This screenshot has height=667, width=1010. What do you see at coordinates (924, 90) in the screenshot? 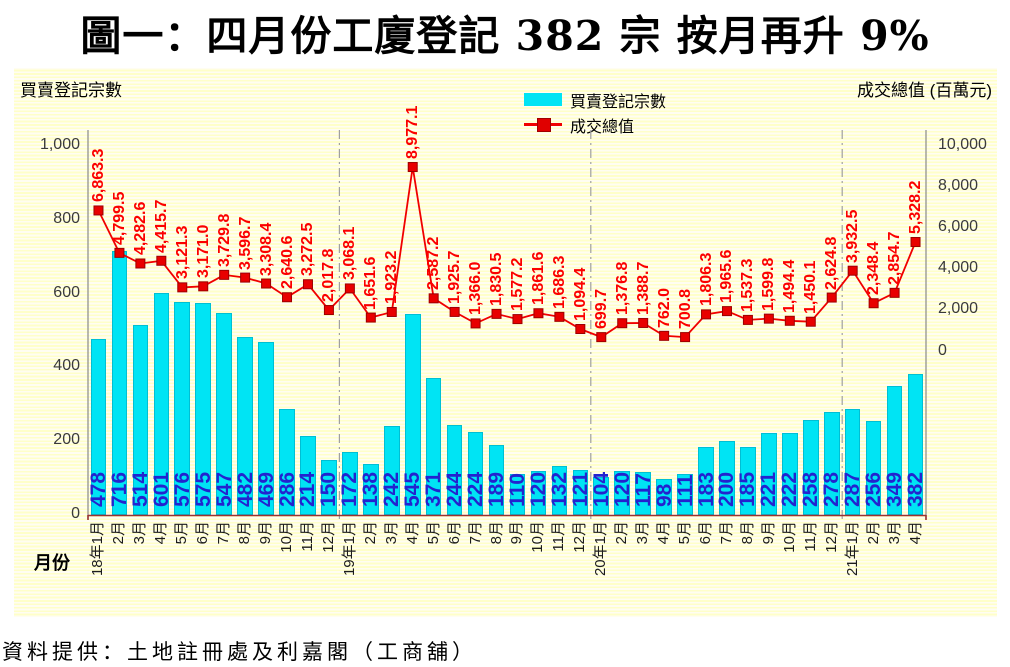
I see `right-axis-title: 成交總值 (百萬元)` at bounding box center [924, 90].